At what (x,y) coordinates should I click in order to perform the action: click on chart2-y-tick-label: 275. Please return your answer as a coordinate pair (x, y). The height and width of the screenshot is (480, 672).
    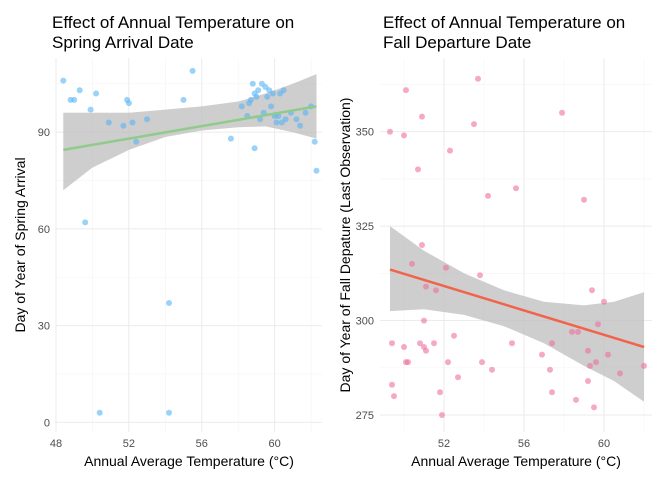
    Looking at the image, I should click on (365, 416).